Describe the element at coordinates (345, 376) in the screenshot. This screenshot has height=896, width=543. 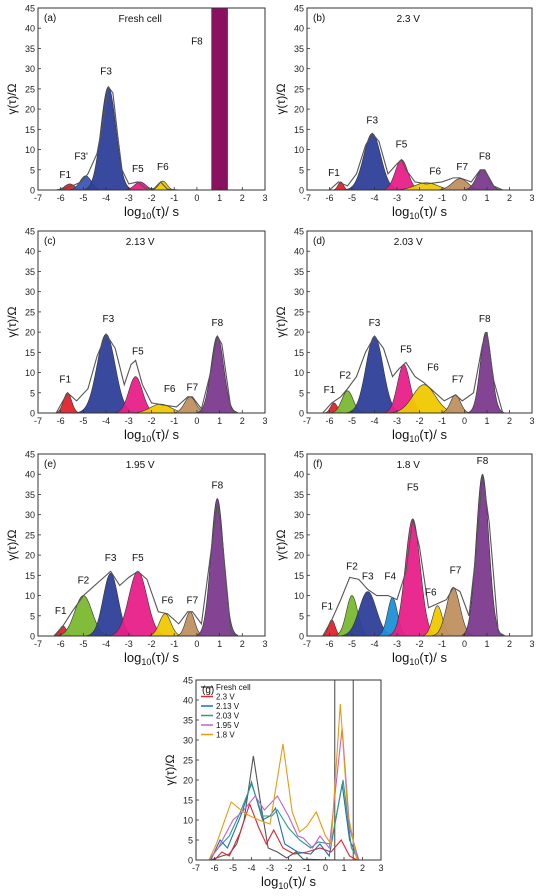
I see `peak-label: F2` at that location.